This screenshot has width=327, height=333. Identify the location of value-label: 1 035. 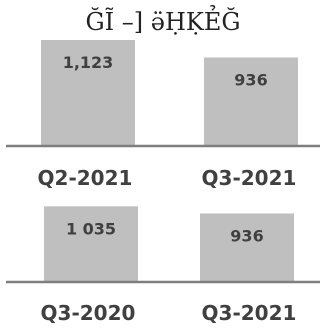
(91, 228).